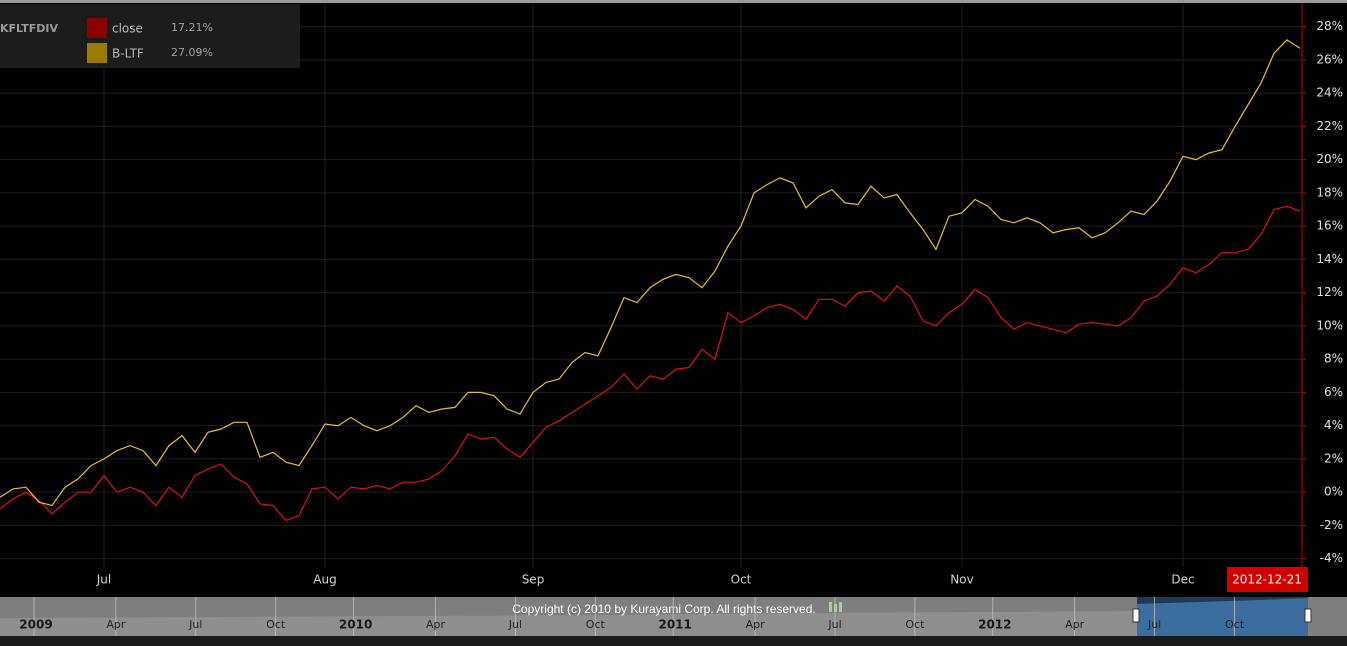 The height and width of the screenshot is (646, 1347). I want to click on x-tick-label: Aug, so click(324, 580).